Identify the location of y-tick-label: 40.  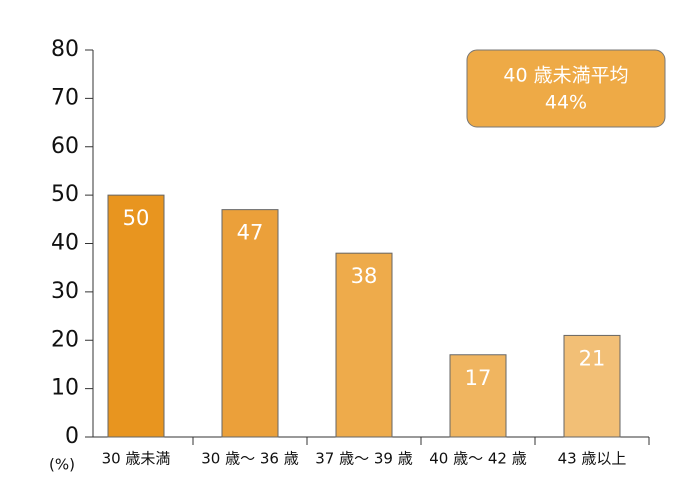
(65, 243).